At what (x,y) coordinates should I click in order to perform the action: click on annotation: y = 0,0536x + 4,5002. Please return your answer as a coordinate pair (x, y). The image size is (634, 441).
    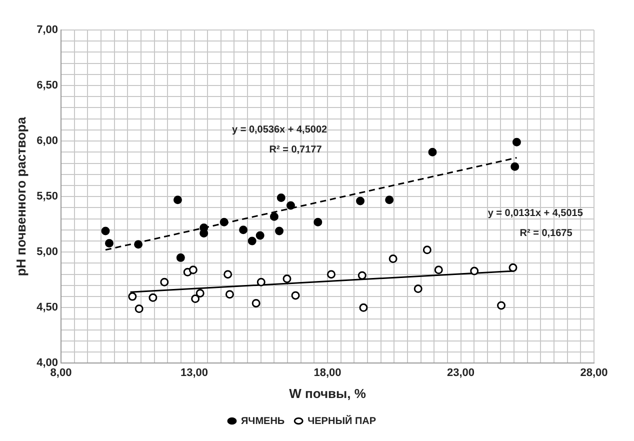
    Looking at the image, I should click on (280, 130).